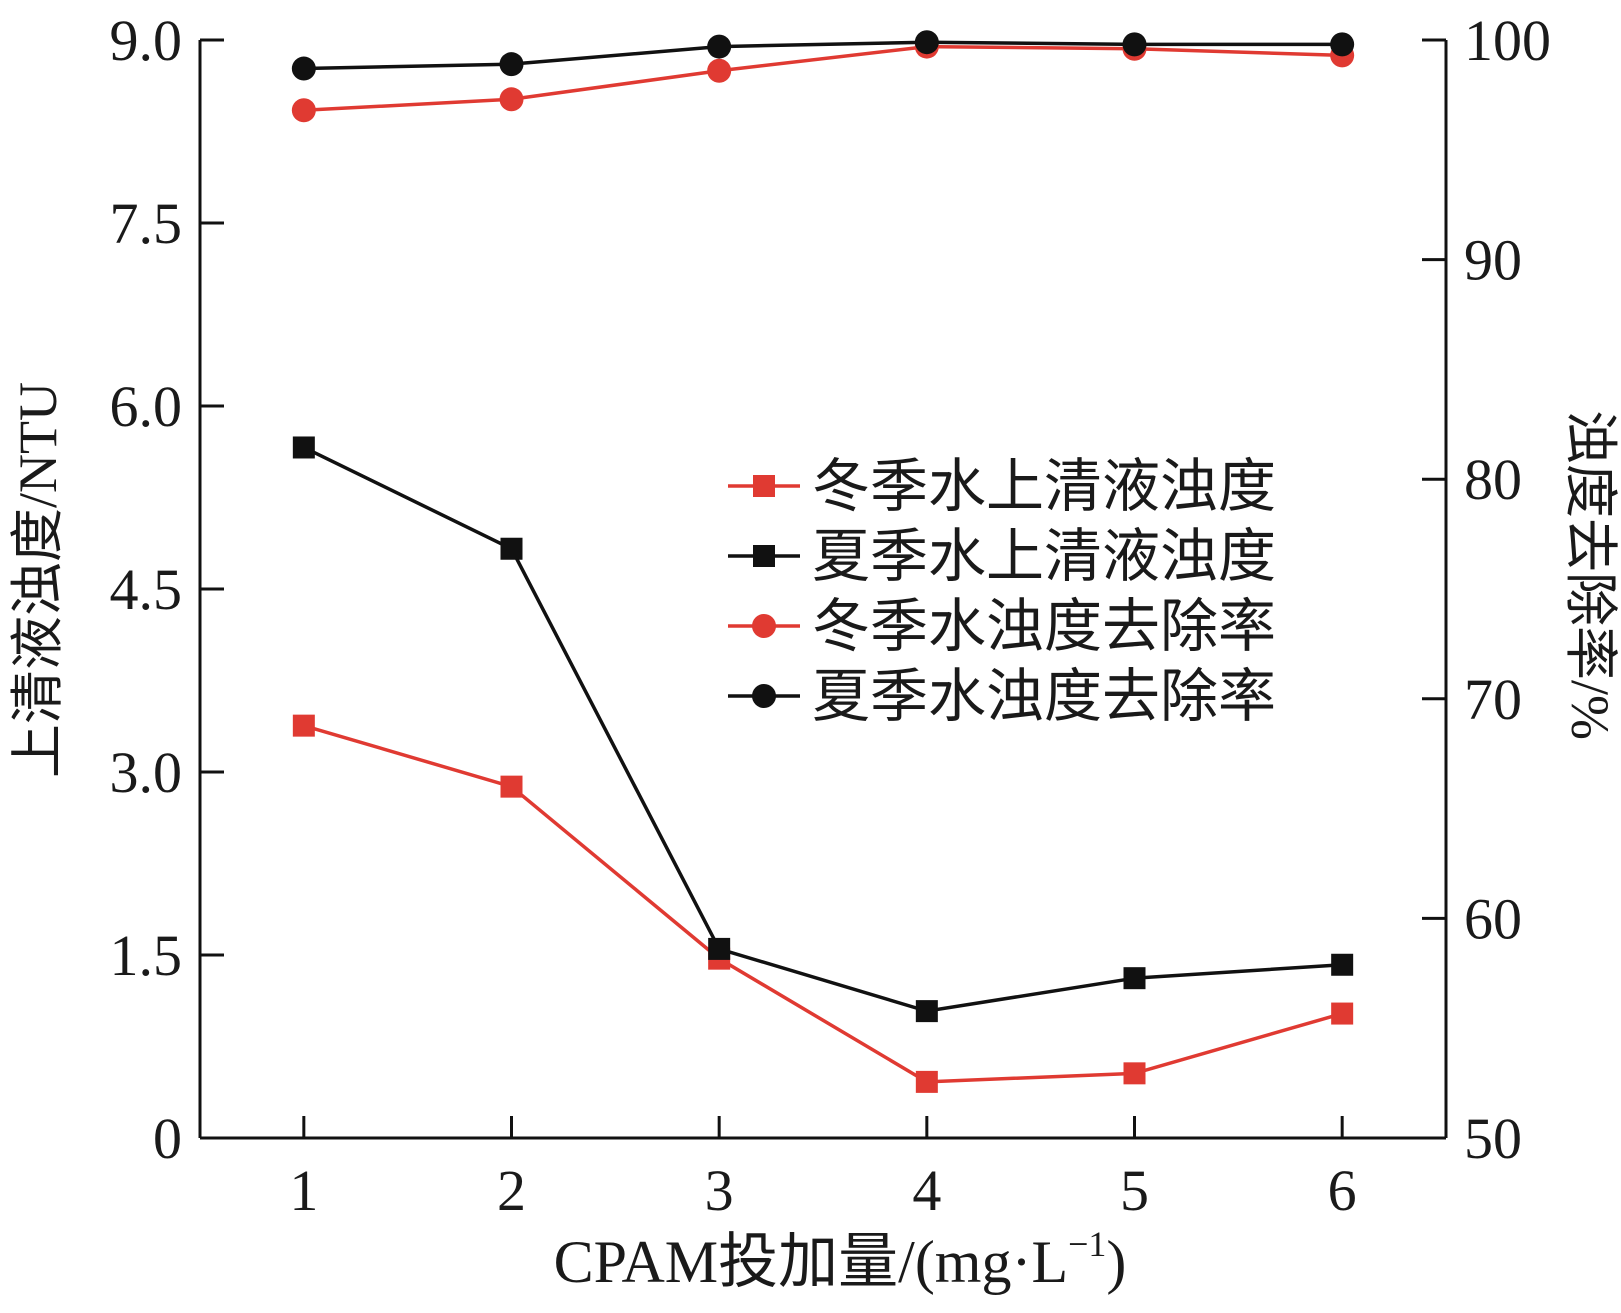 This screenshot has height=1313, width=1621. Describe the element at coordinates (1342, 1190) in the screenshot. I see `x-tick-label: 6` at that location.